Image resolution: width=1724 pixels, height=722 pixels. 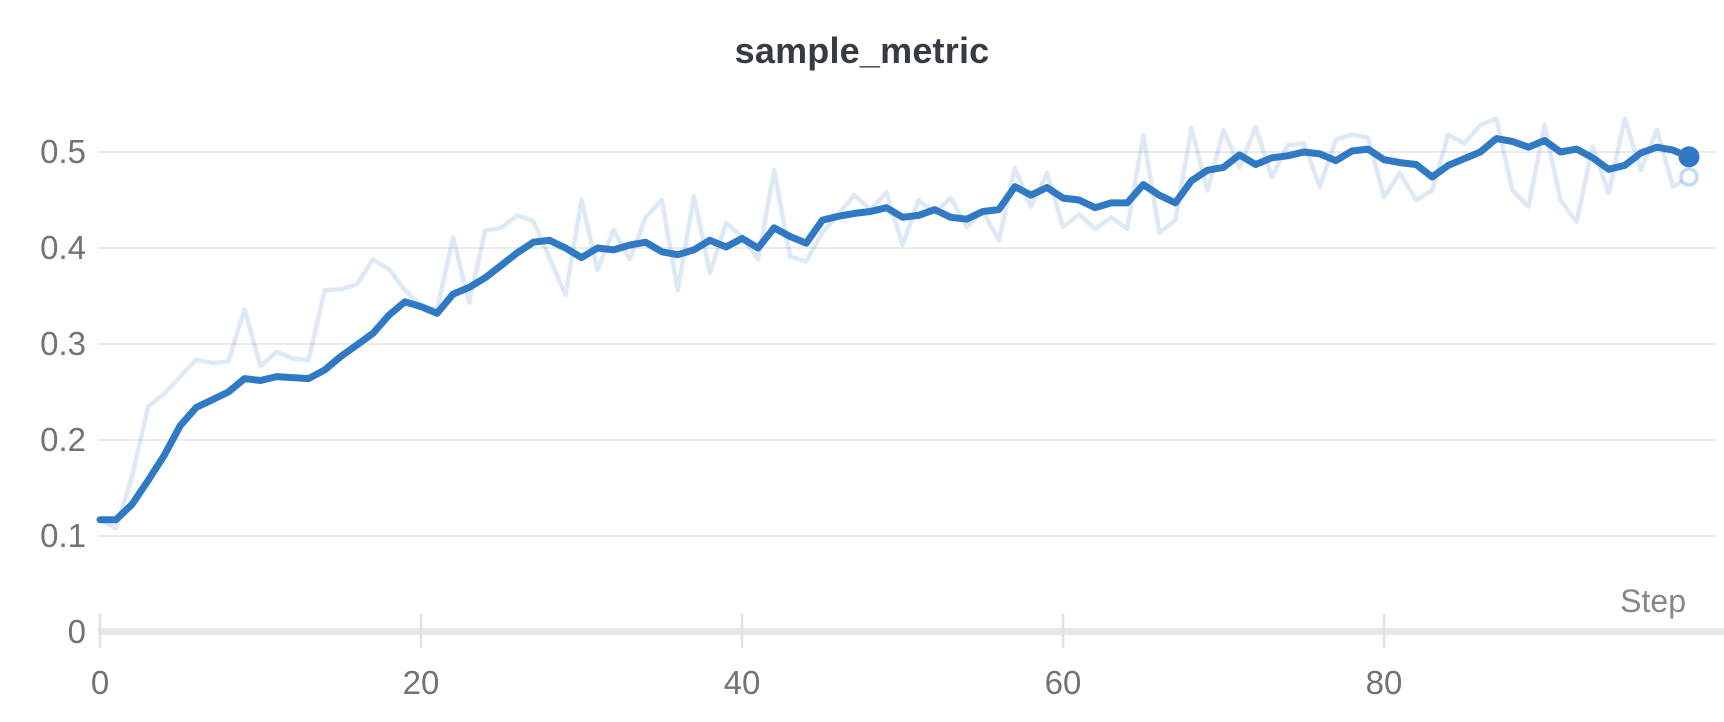 I want to click on y-tick-label: 0, so click(x=77, y=631).